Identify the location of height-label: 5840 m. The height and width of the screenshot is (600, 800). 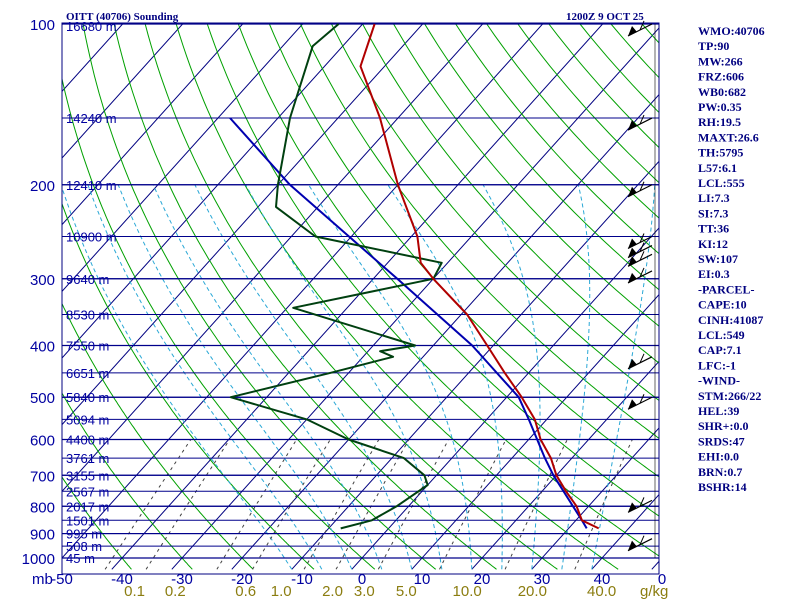
(87, 397).